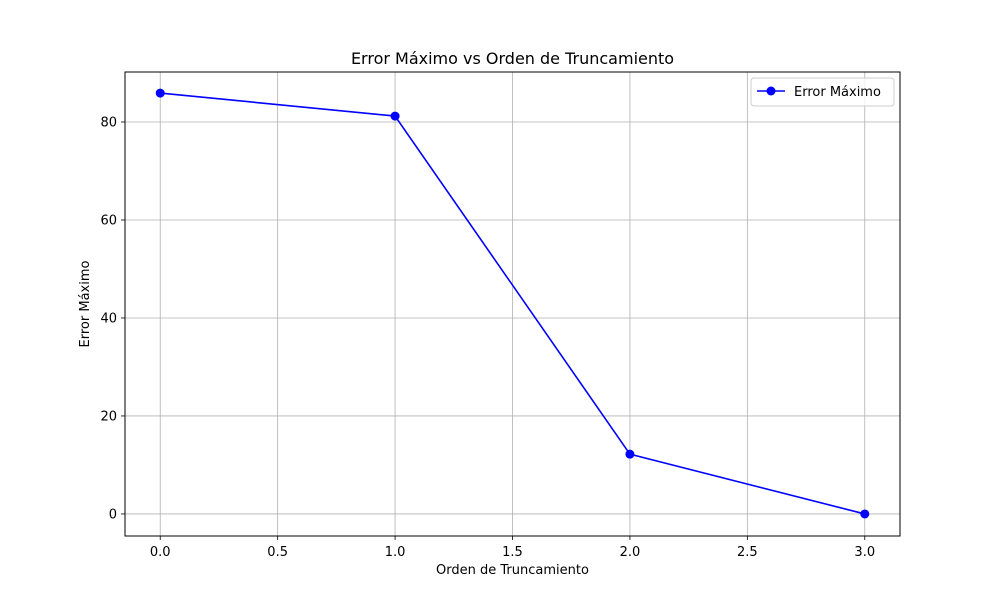 This screenshot has height=600, width=1000. What do you see at coordinates (108, 122) in the screenshot?
I see `y-tick-label: 80` at bounding box center [108, 122].